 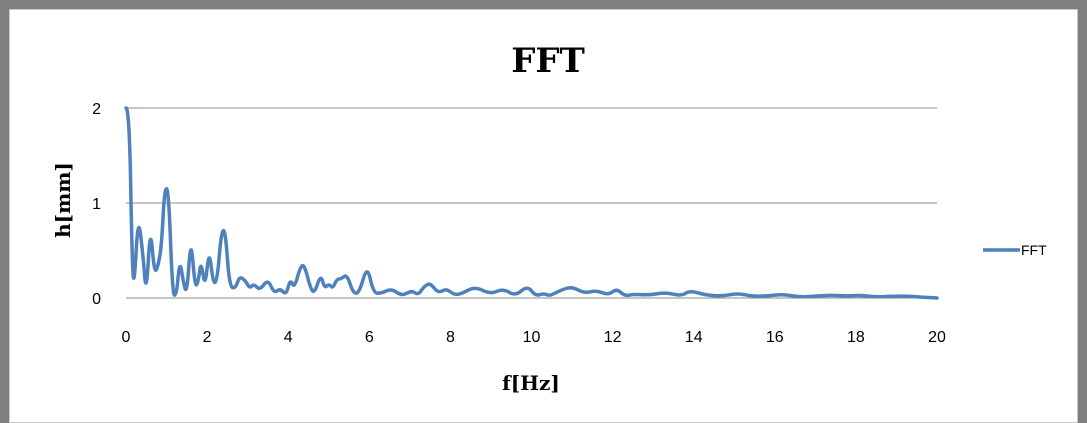 I want to click on y-tick-label: 1, so click(x=96, y=204).